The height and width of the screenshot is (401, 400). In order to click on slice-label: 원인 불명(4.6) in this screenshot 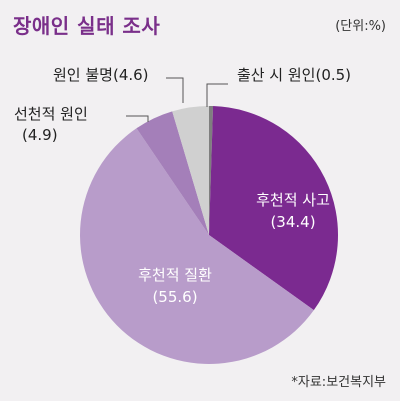, I will do `click(101, 75)`.